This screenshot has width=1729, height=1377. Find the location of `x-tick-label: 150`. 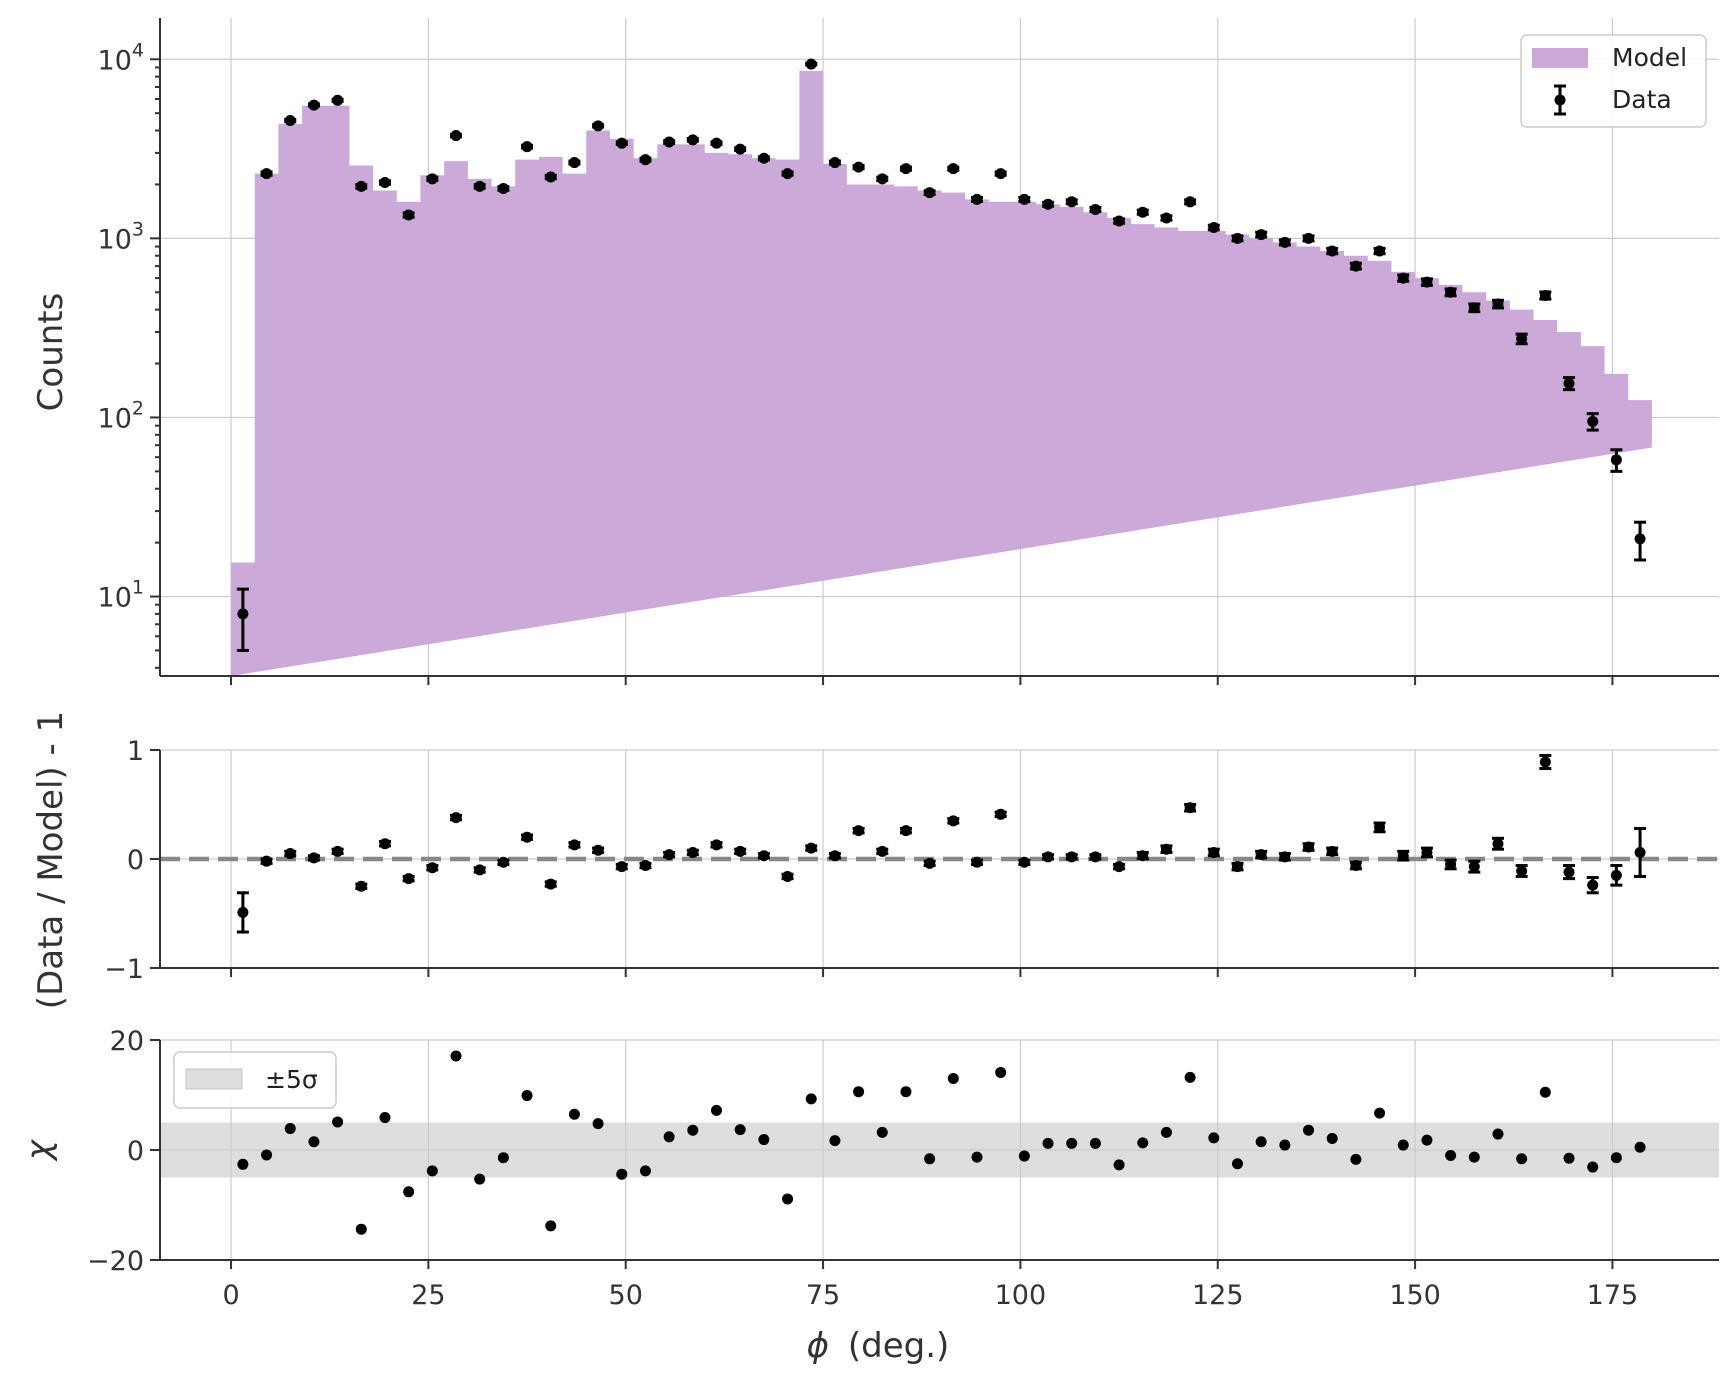

x-tick-label: 150 is located at coordinates (1415, 1295).